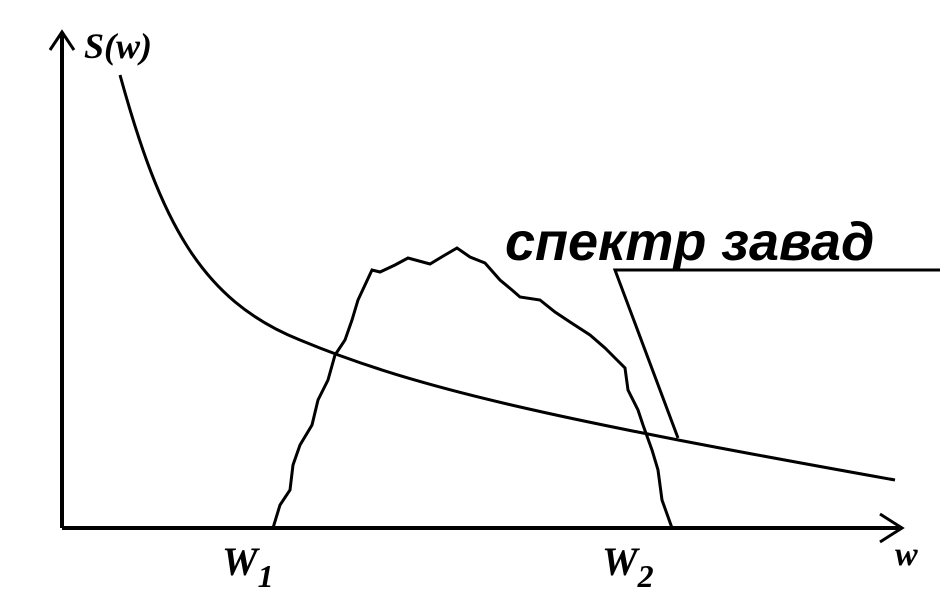 The height and width of the screenshot is (605, 948). Describe the element at coordinates (62, 40) in the screenshot. I see `y-arrow` at that location.